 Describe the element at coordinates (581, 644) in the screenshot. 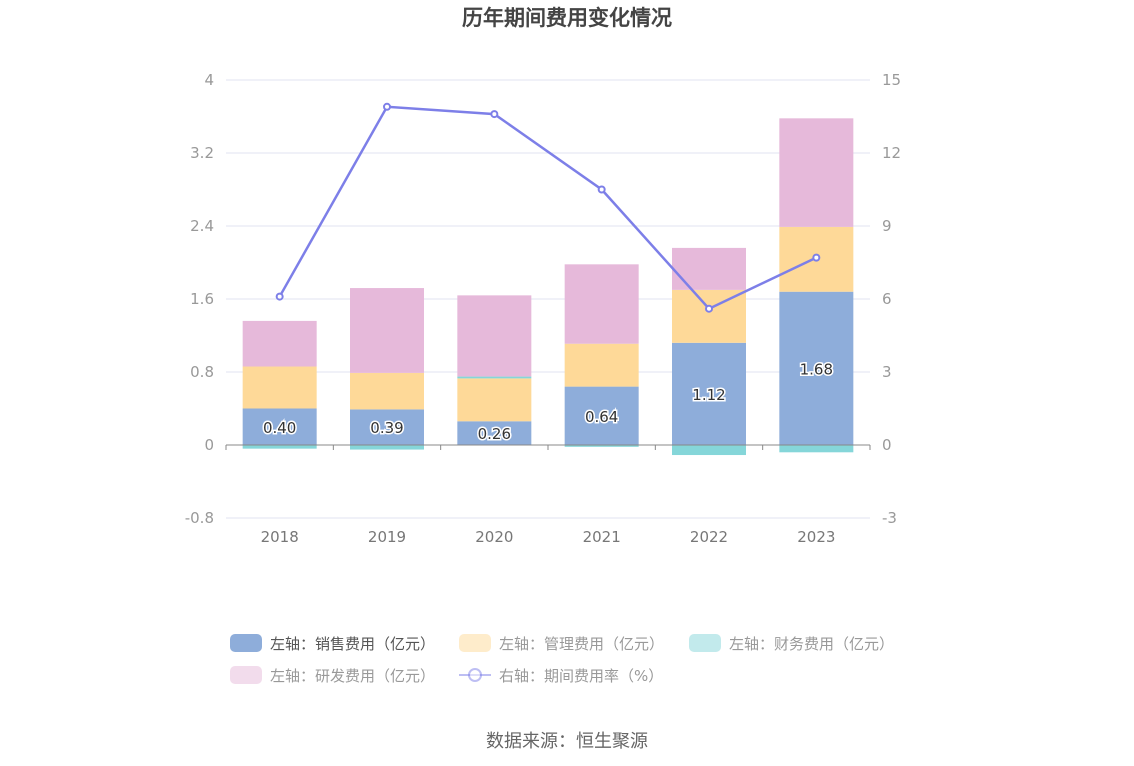

I see `legend-label: 左轴：管理费用（亿元）` at that location.